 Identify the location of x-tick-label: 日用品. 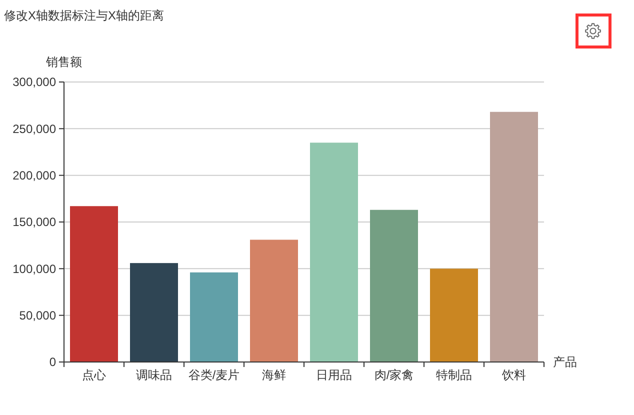
(334, 375).